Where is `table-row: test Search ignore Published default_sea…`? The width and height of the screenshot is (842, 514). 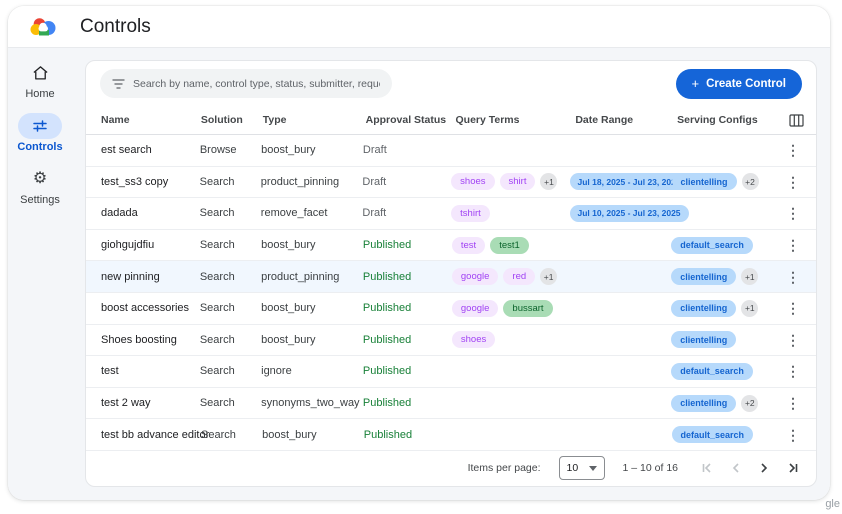 table-row: test Search ignore Published default_sea… is located at coordinates (451, 372).